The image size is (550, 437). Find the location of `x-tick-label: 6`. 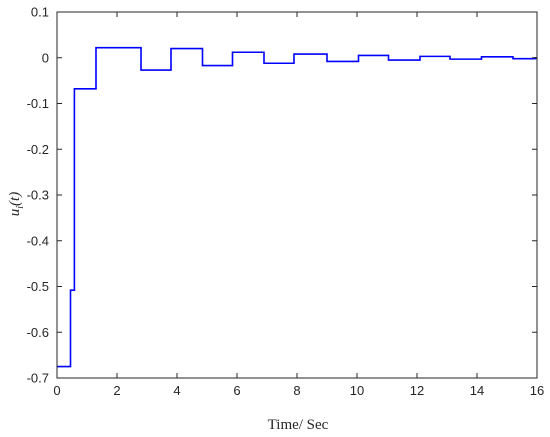

x-tick-label: 6 is located at coordinates (236, 390).